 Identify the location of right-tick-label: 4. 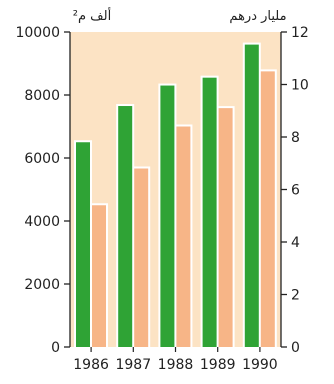
(295, 243).